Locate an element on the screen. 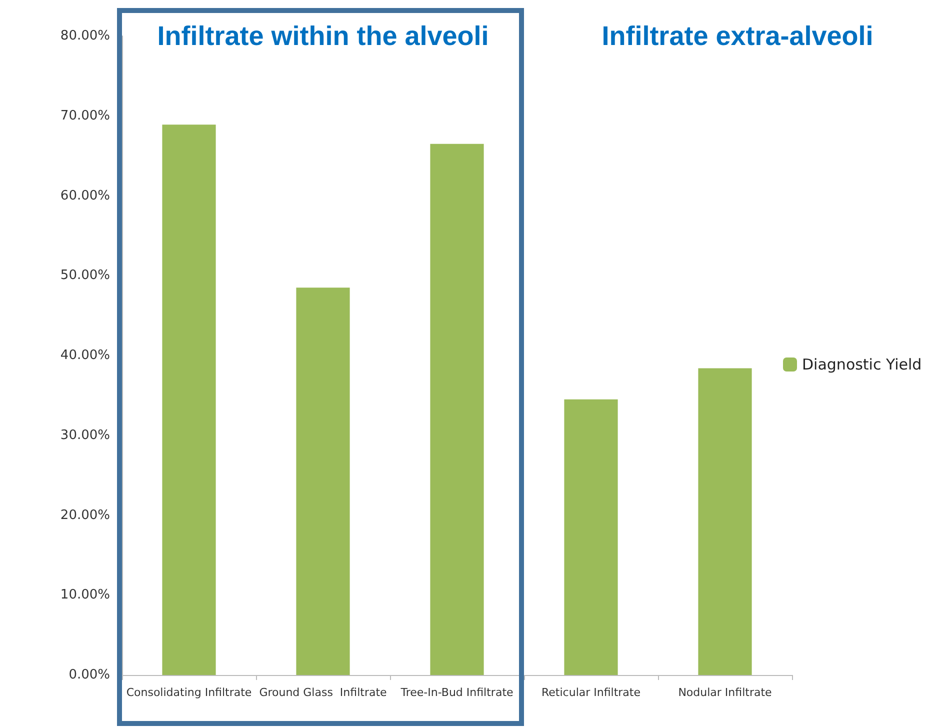  y-tick-label: 40.00% is located at coordinates (85, 355).